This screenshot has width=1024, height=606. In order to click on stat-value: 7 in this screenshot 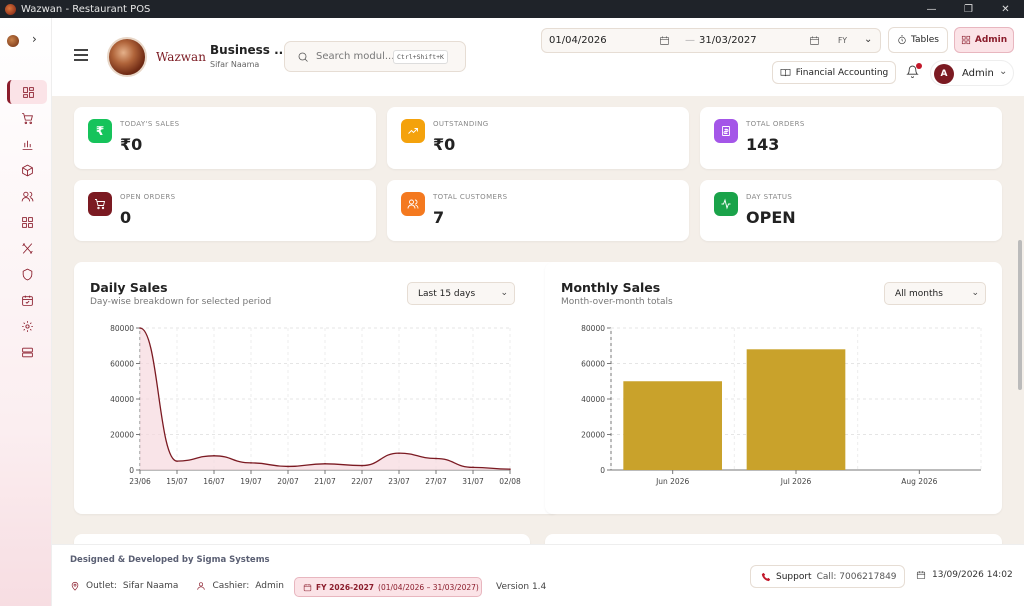, I will do `click(439, 217)`.